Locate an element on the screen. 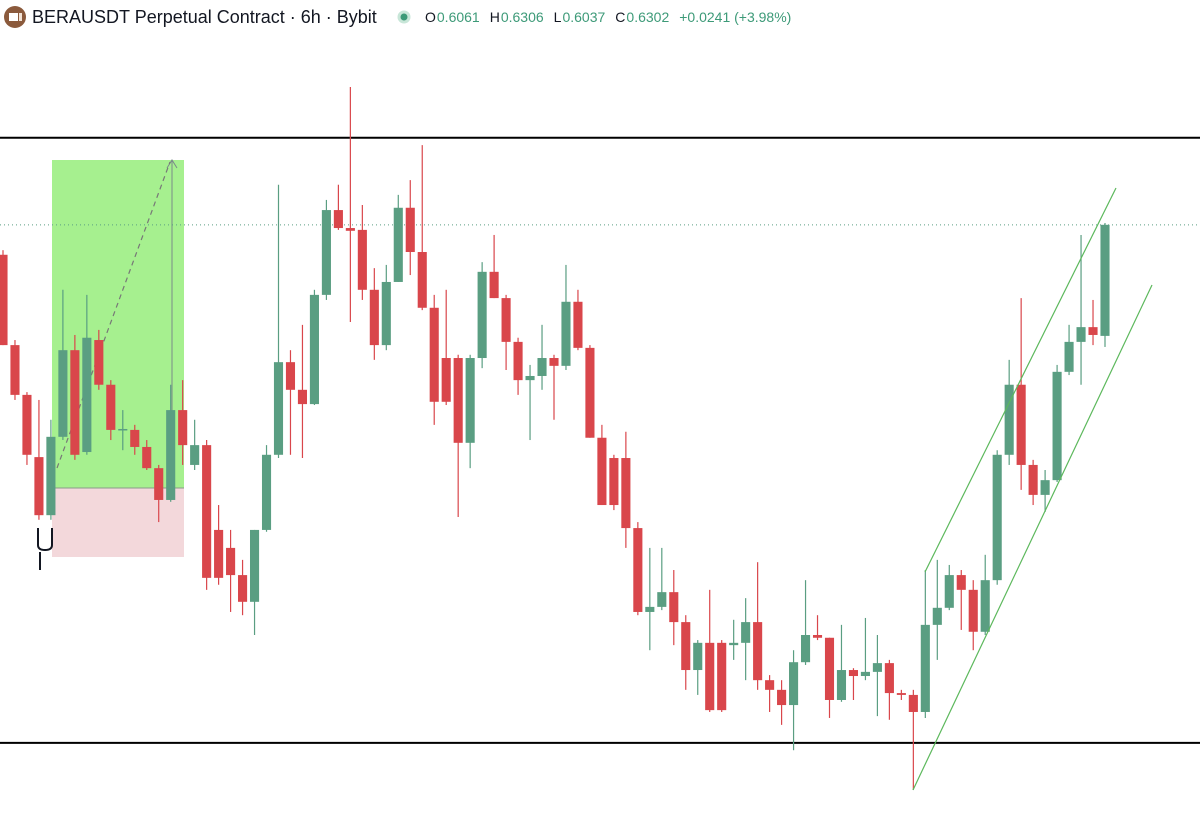  channel-upper is located at coordinates (1020, 380).